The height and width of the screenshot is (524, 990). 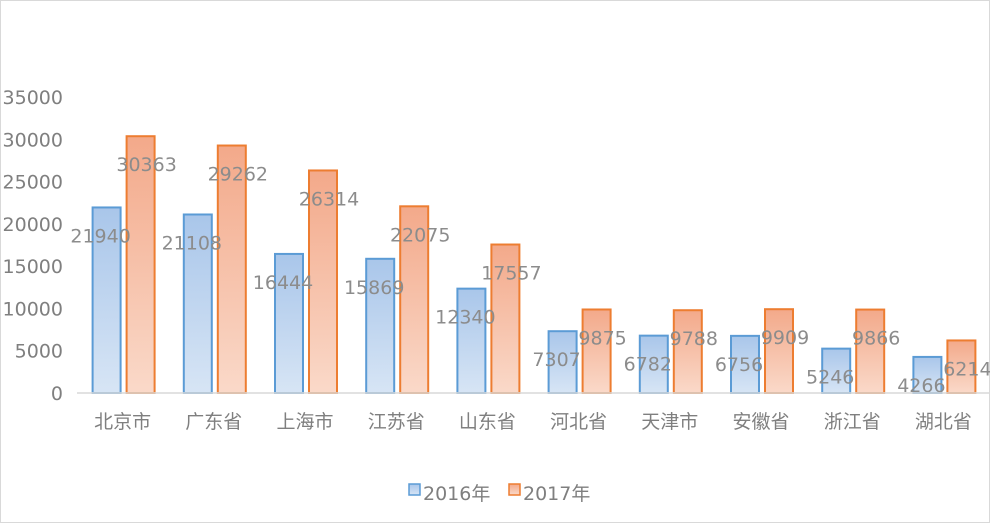 I want to click on data-label: 15869, so click(x=374, y=288).